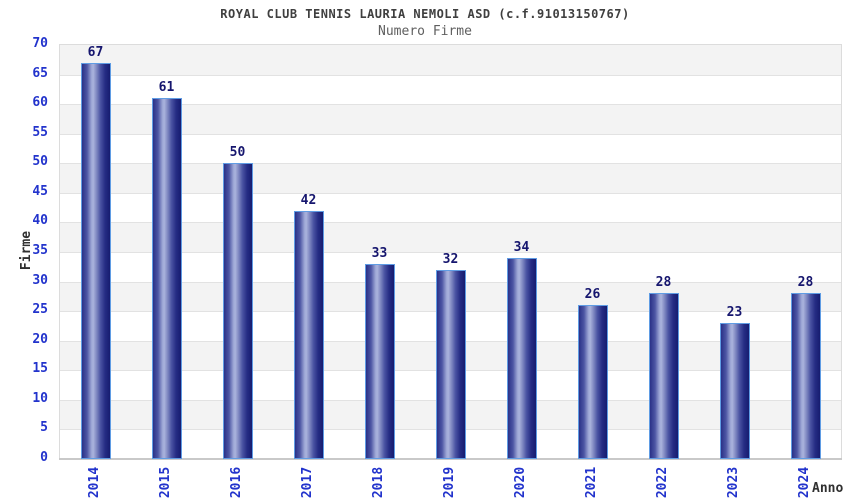 The image size is (850, 502). Describe the element at coordinates (425, 31) in the screenshot. I see `chart-subtitle: Numero Firme` at that location.